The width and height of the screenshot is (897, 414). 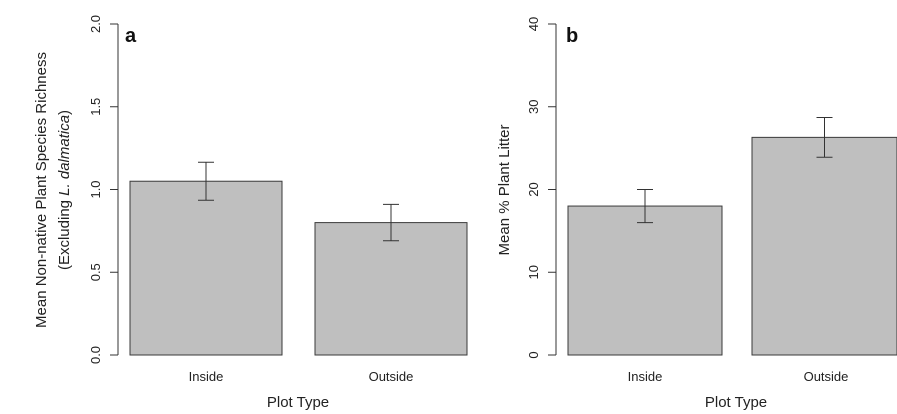 I want to click on panel-b-y-tick-label: 10, so click(x=533, y=272).